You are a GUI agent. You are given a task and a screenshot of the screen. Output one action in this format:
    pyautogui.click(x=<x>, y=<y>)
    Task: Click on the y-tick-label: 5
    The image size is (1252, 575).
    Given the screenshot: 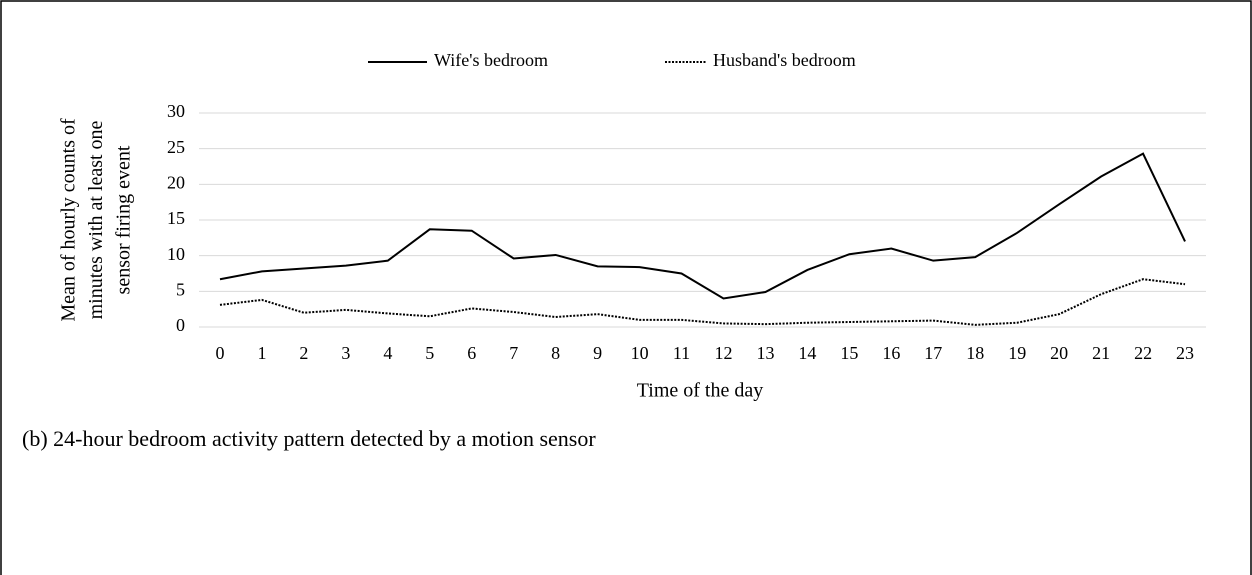 What is the action you would take?
    pyautogui.click(x=180, y=289)
    